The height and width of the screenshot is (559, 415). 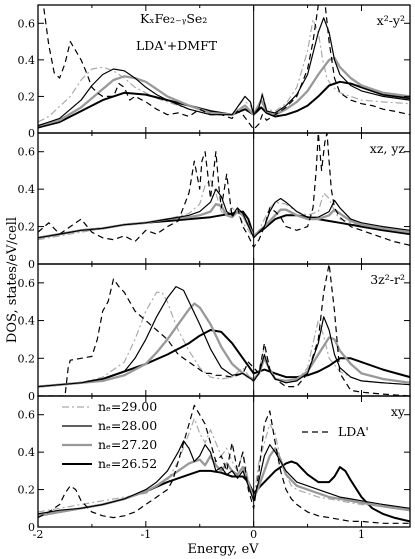 I want to click on orbital-label: xz, yz, so click(x=388, y=148).